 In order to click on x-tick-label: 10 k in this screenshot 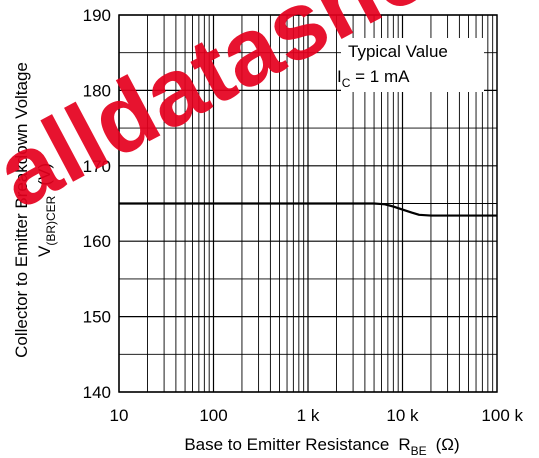, I will do `click(402, 415)`.